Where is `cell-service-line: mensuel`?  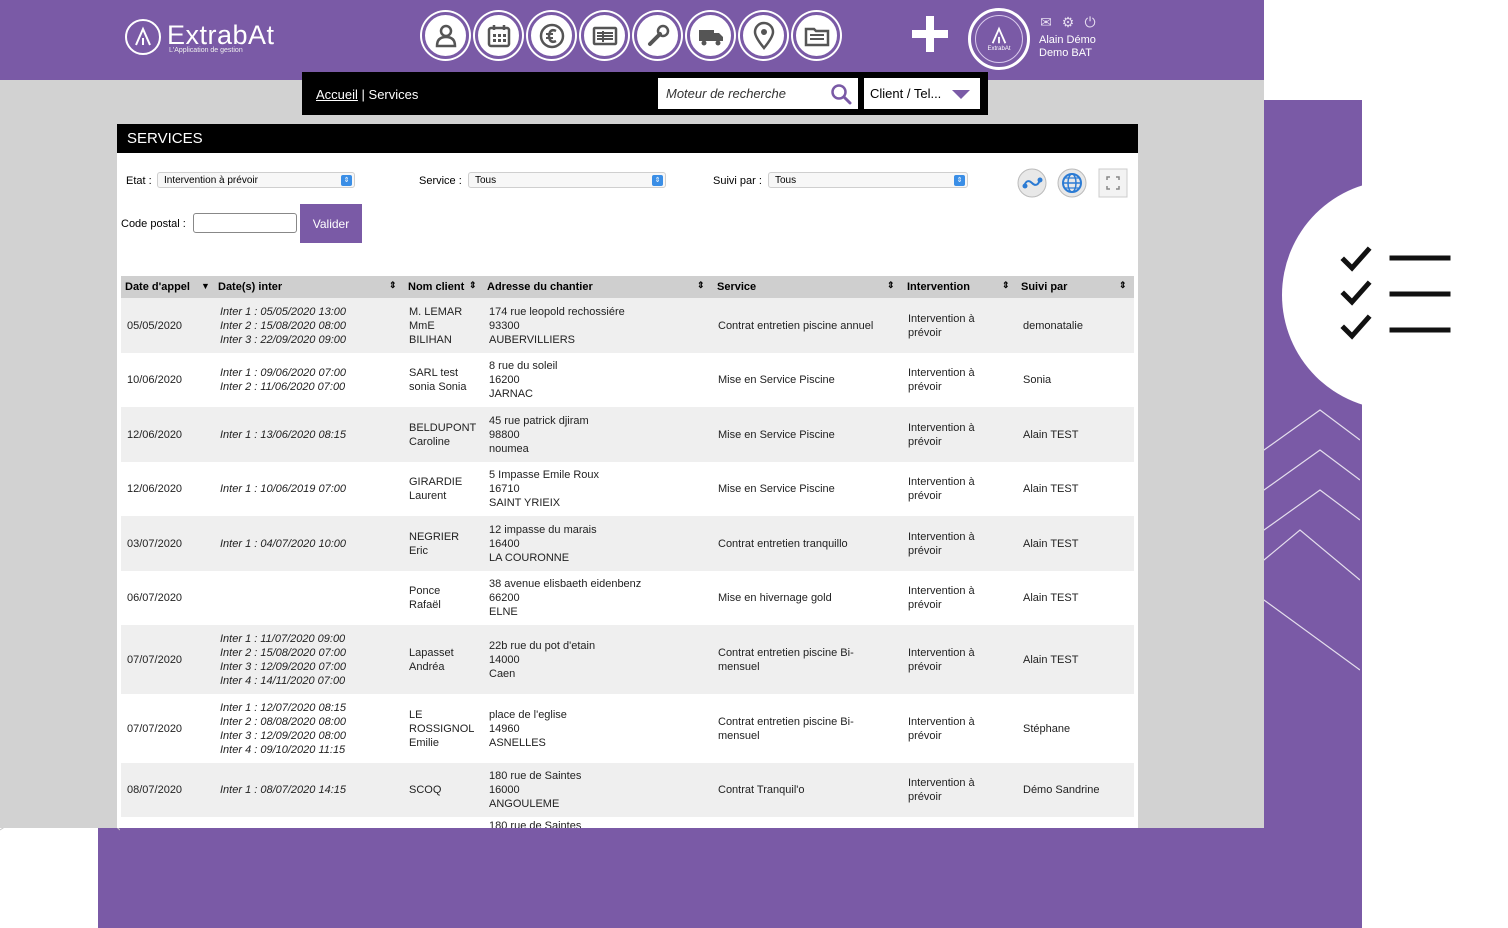
cell-service-line: mensuel is located at coordinates (739, 736).